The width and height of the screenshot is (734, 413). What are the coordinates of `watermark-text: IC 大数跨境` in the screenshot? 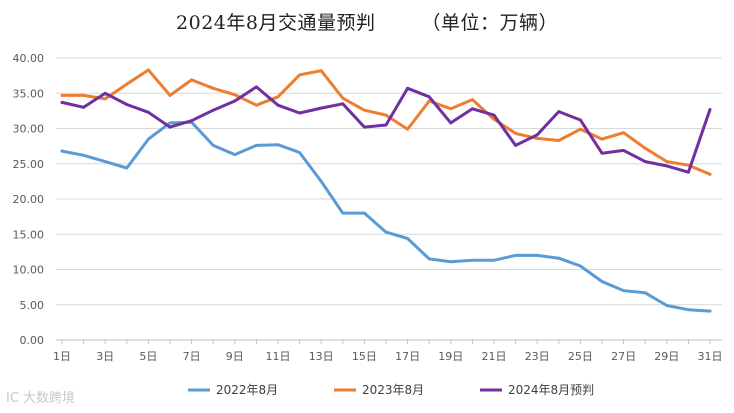 It's located at (41, 398).